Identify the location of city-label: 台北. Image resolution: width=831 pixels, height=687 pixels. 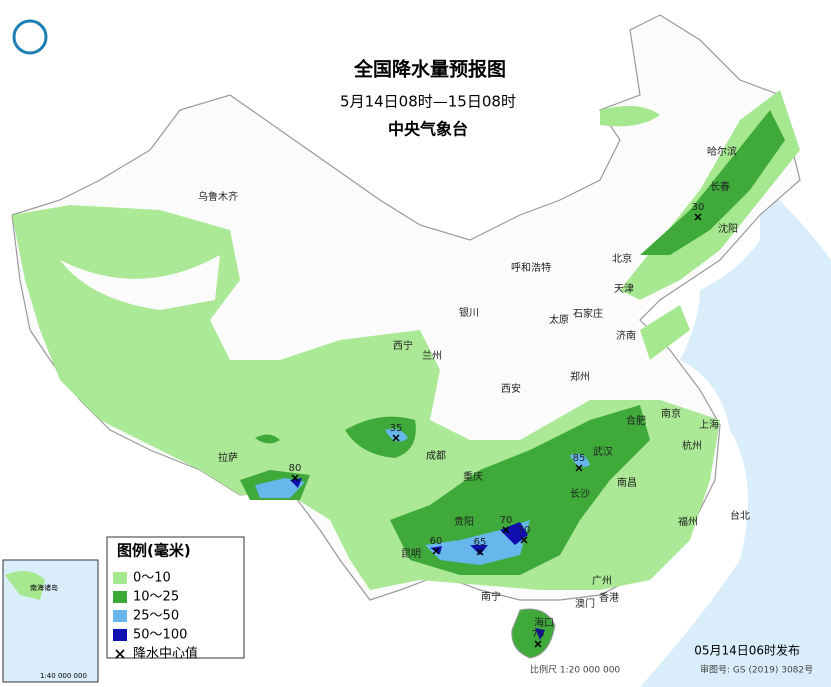
(740, 515).